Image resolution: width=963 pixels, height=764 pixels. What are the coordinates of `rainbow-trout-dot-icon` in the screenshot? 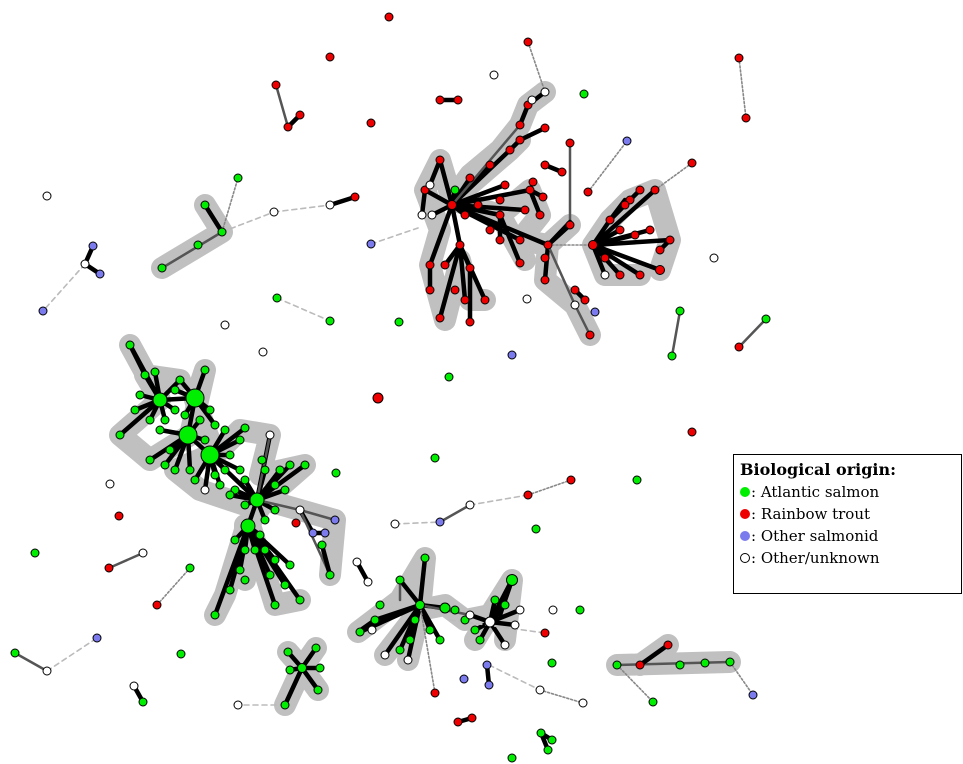 It's located at (745, 514).